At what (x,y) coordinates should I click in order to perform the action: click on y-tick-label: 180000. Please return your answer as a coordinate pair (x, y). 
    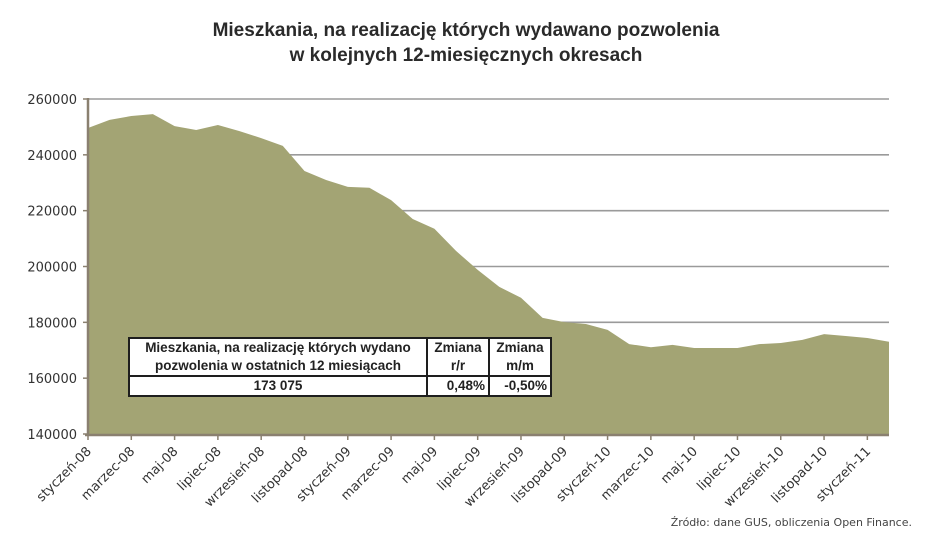
    Looking at the image, I should click on (52, 323).